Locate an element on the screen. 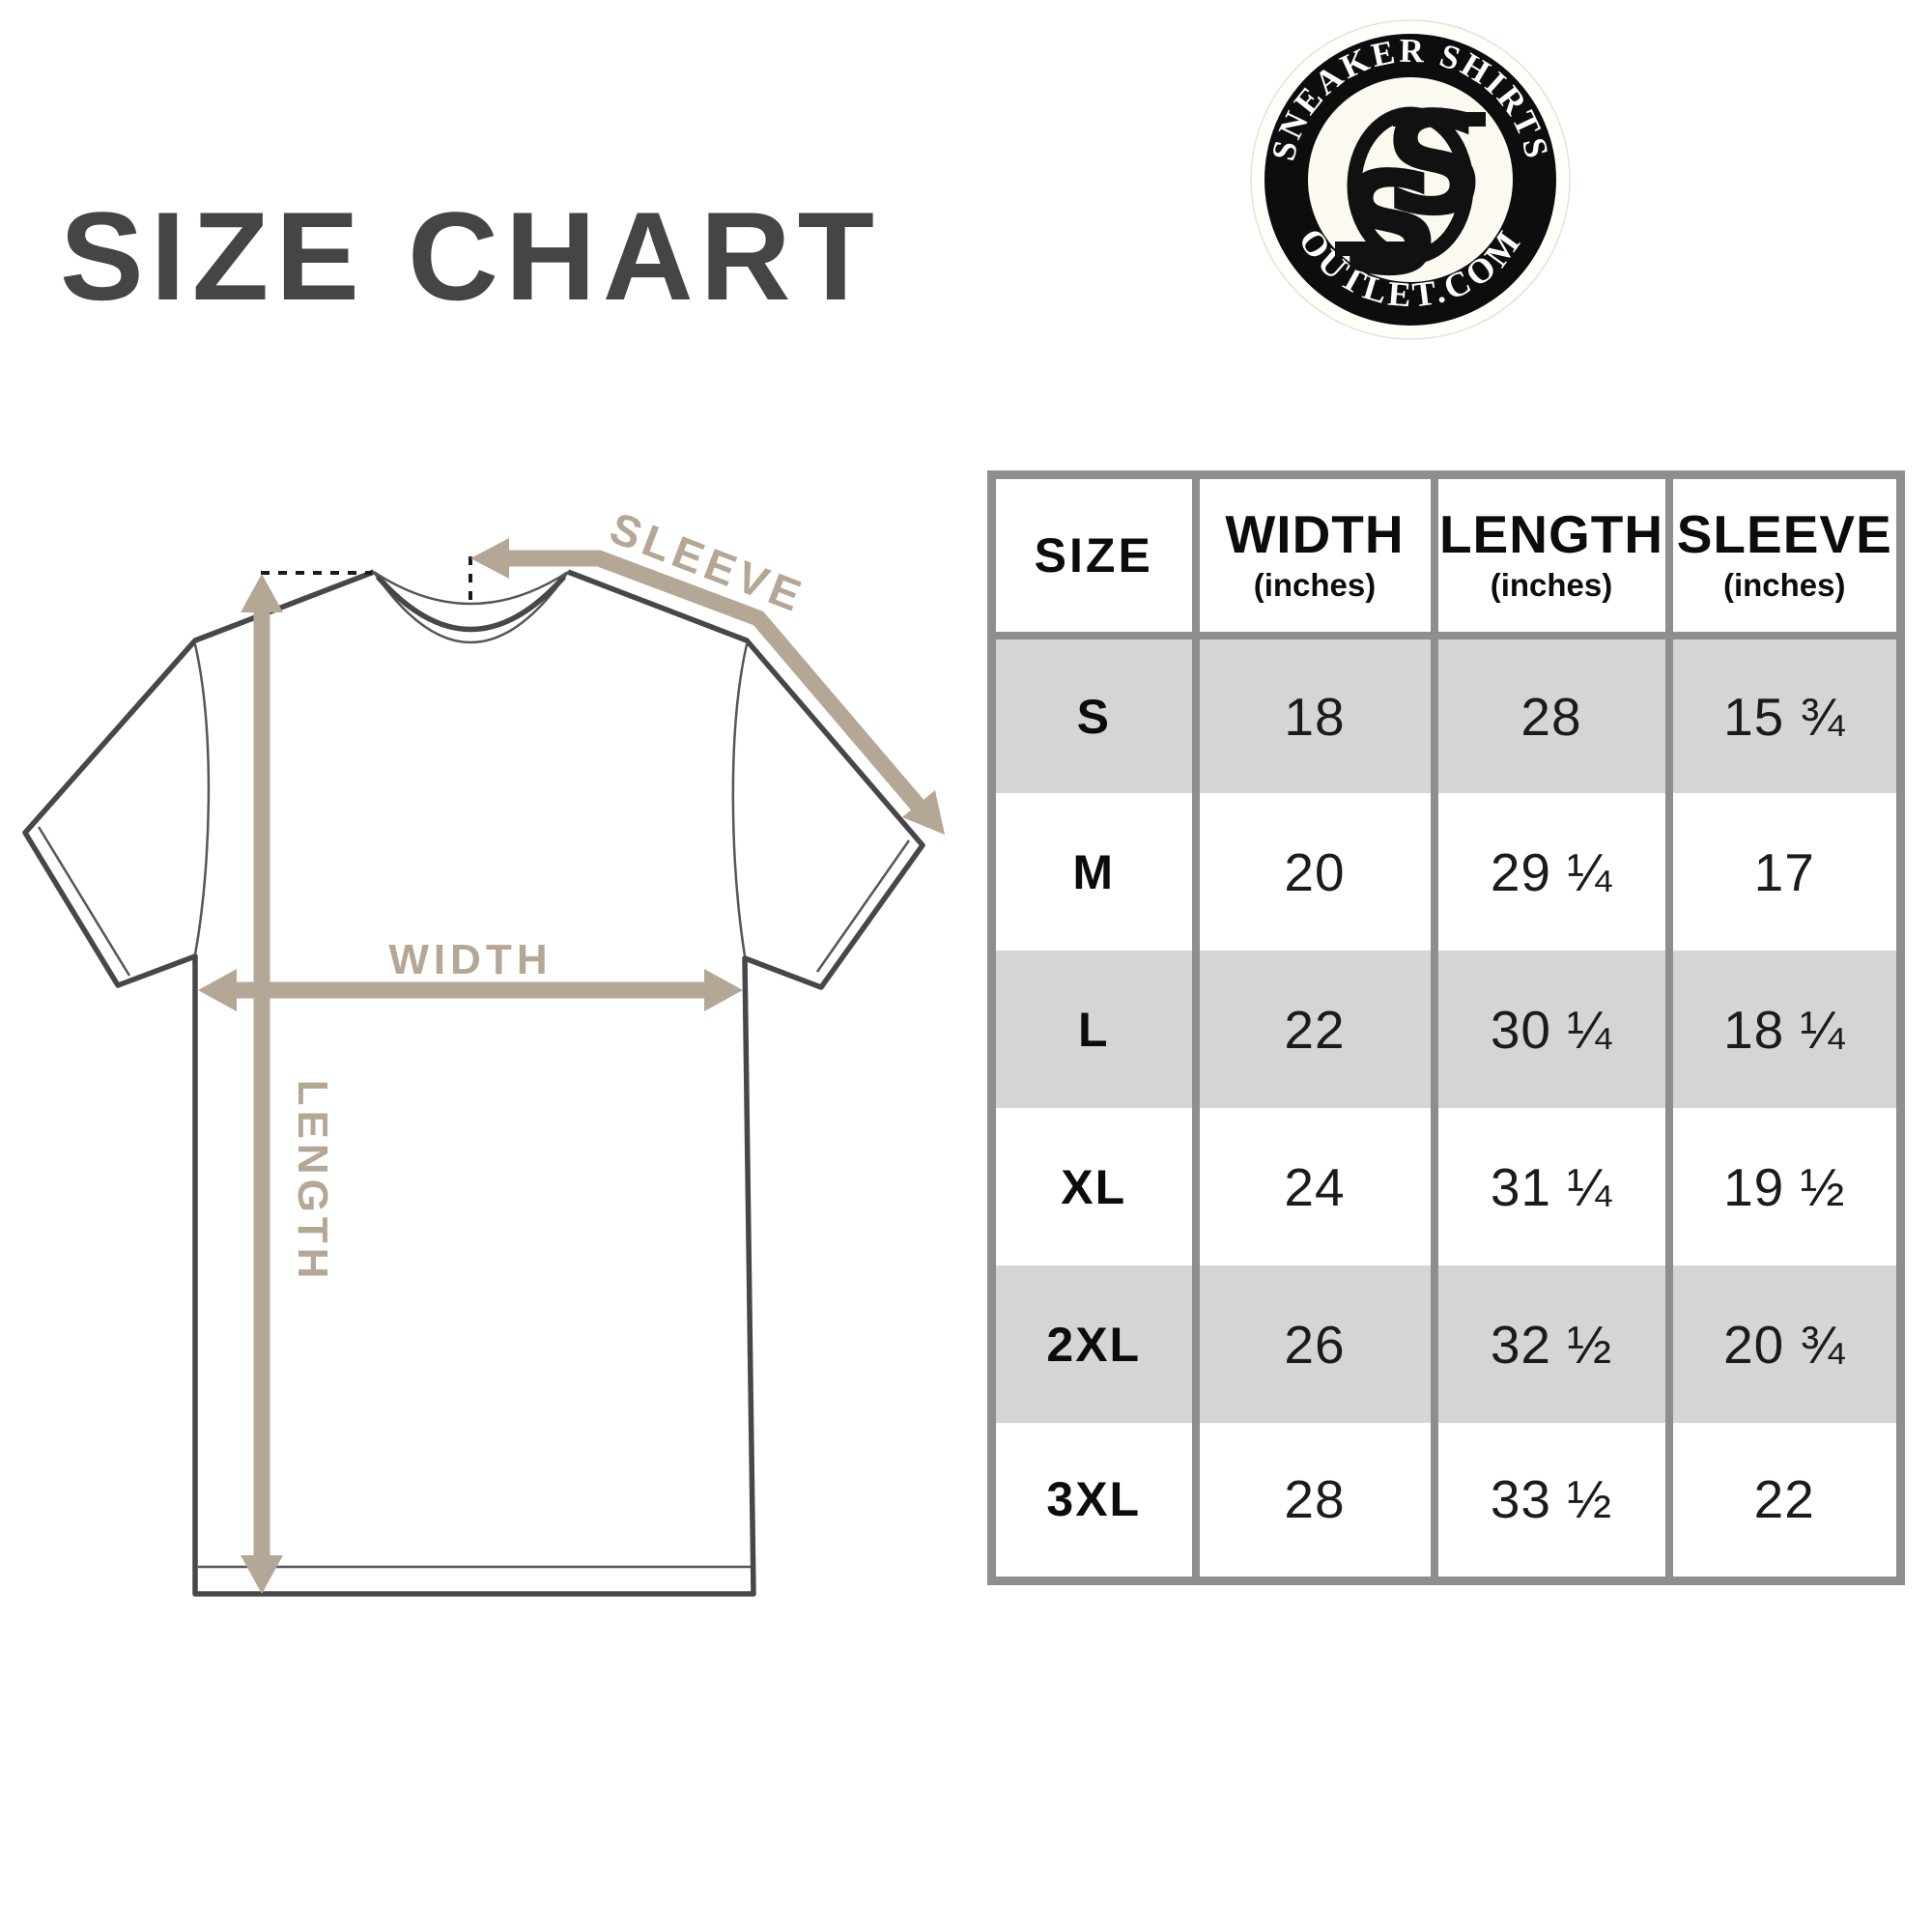 Image resolution: width=1932 pixels, height=1932 pixels. size-cell: S is located at coordinates (1095, 714).